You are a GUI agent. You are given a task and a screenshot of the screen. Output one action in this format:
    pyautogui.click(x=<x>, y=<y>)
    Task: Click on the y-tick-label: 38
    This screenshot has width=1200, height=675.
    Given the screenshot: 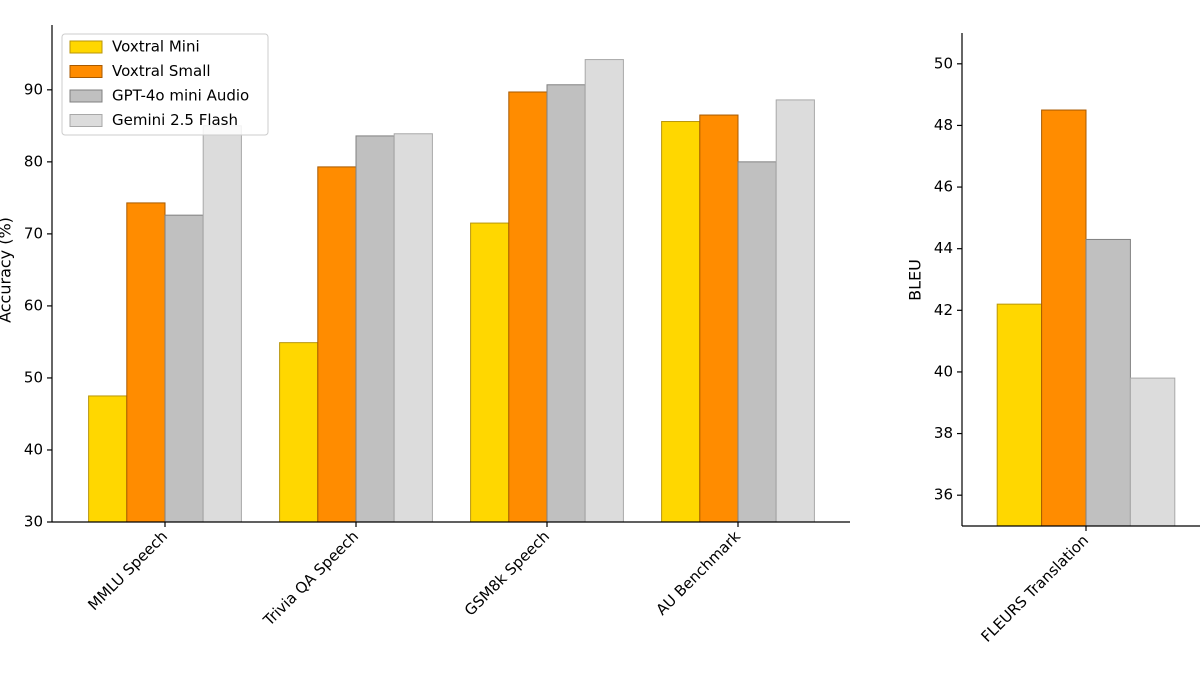 What is the action you would take?
    pyautogui.click(x=943, y=433)
    